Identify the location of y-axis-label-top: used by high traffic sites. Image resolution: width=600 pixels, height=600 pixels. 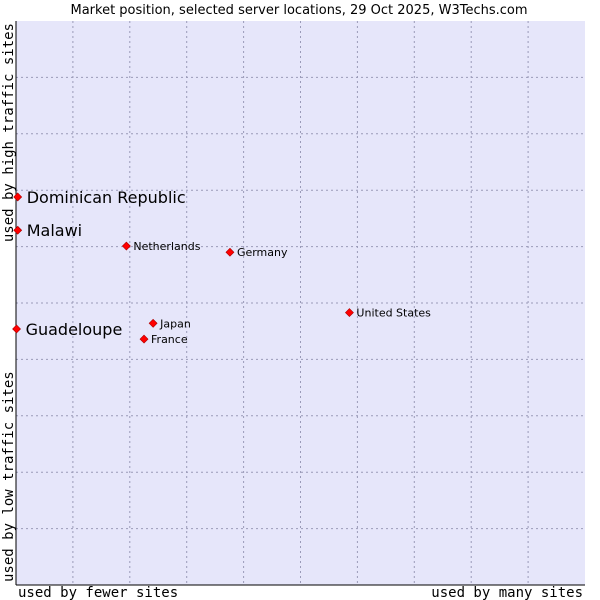
(9, 132).